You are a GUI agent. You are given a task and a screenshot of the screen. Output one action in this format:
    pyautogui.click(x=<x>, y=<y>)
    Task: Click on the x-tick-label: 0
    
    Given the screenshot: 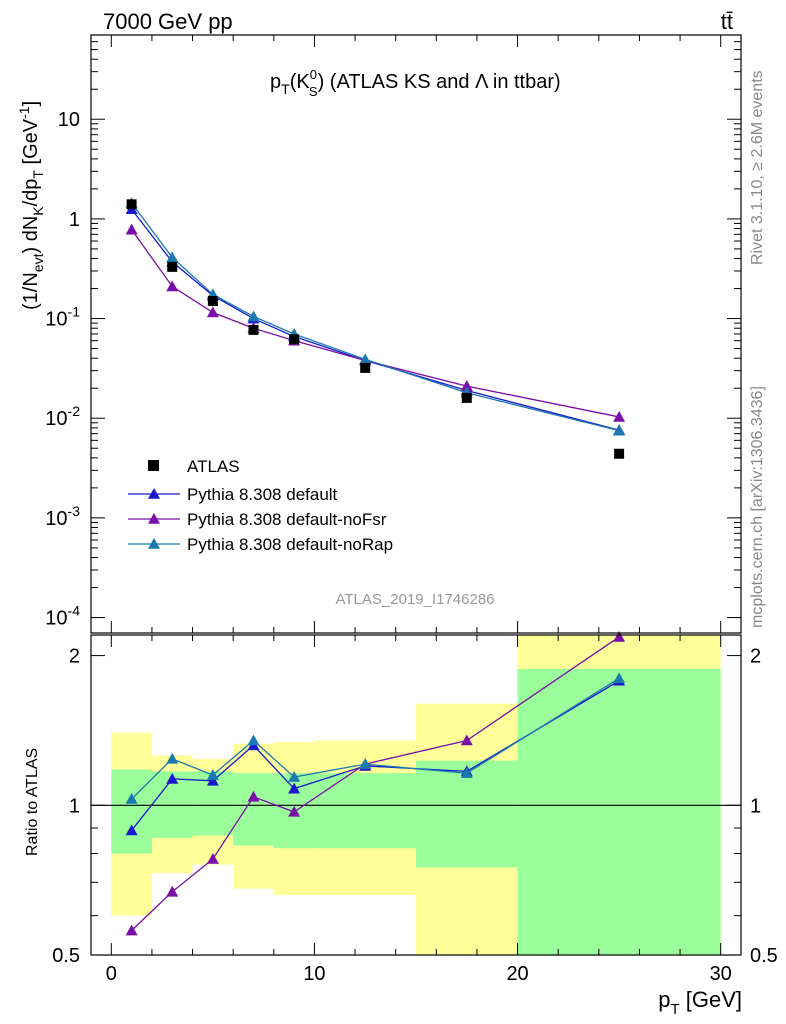 What is the action you would take?
    pyautogui.click(x=111, y=974)
    